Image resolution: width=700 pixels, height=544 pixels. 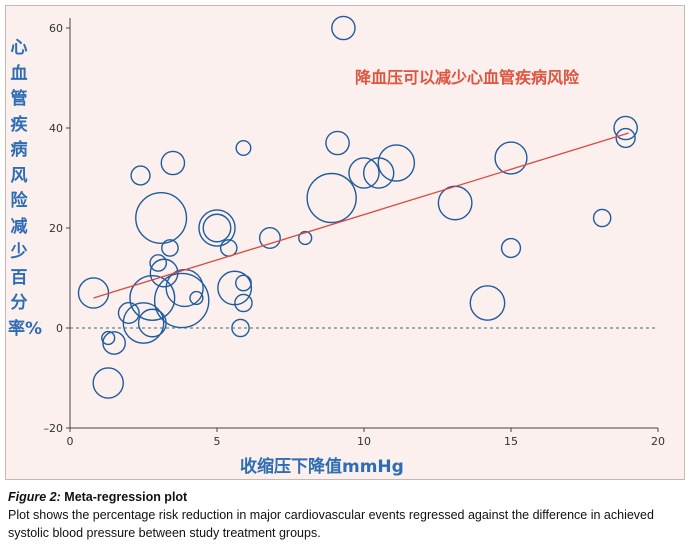 I want to click on caption-label: Figure 2:, so click(x=34, y=497).